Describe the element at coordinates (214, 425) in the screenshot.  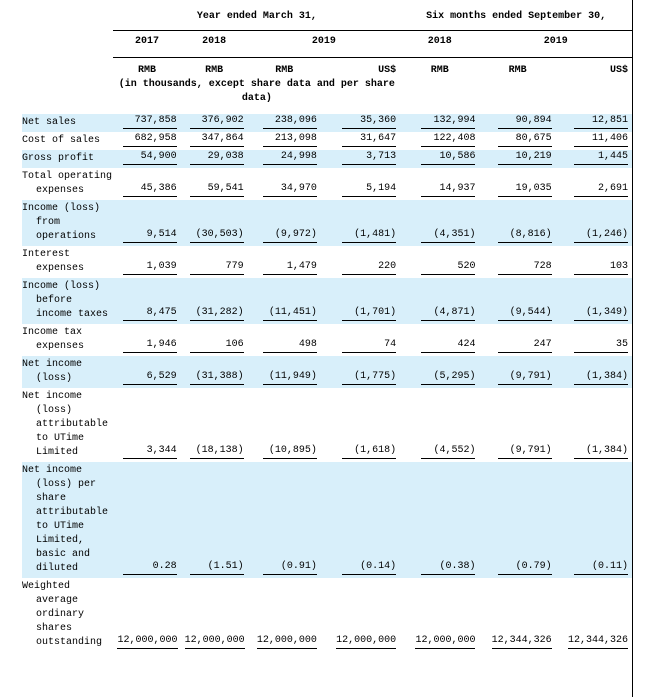
I see `value-cell: (18,138)` at that location.